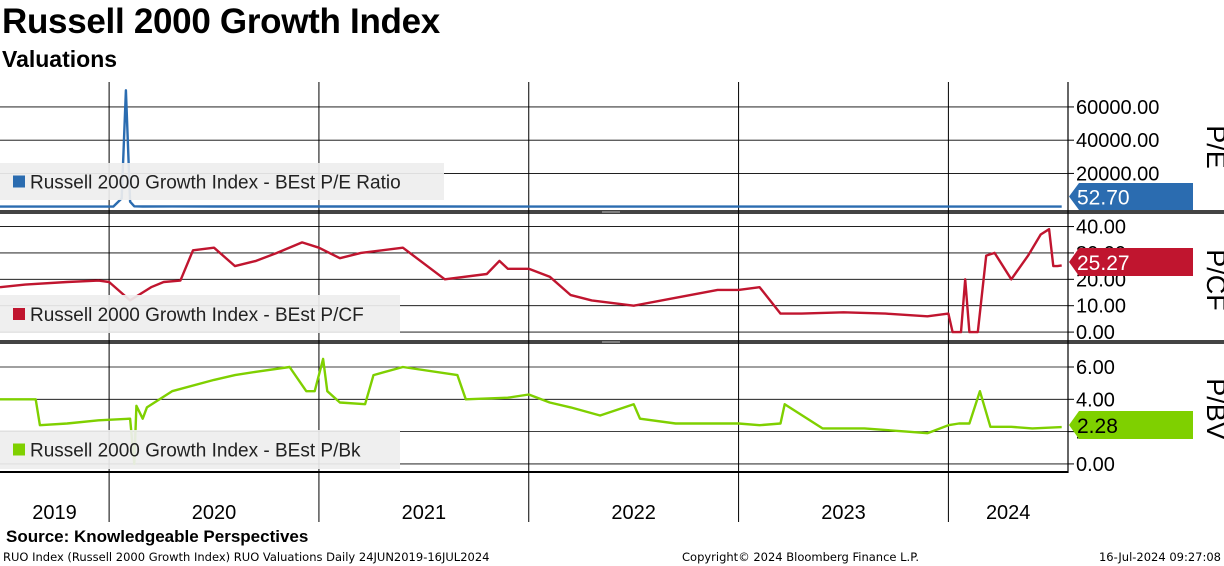 The image size is (1224, 566). I want to click on x-axis-line, so click(534, 472).